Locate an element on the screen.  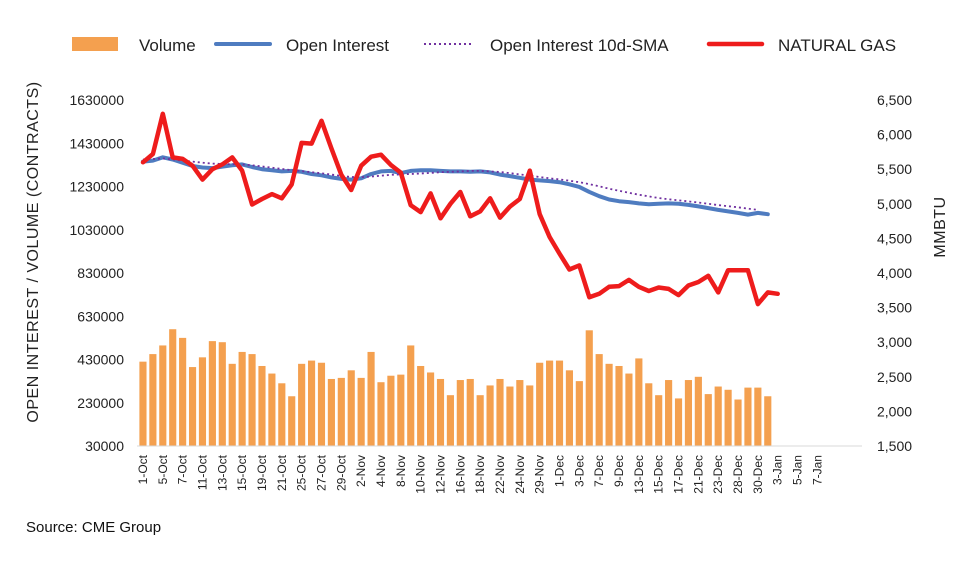
x-tick-label: 5-Jan is located at coordinates (798, 470).